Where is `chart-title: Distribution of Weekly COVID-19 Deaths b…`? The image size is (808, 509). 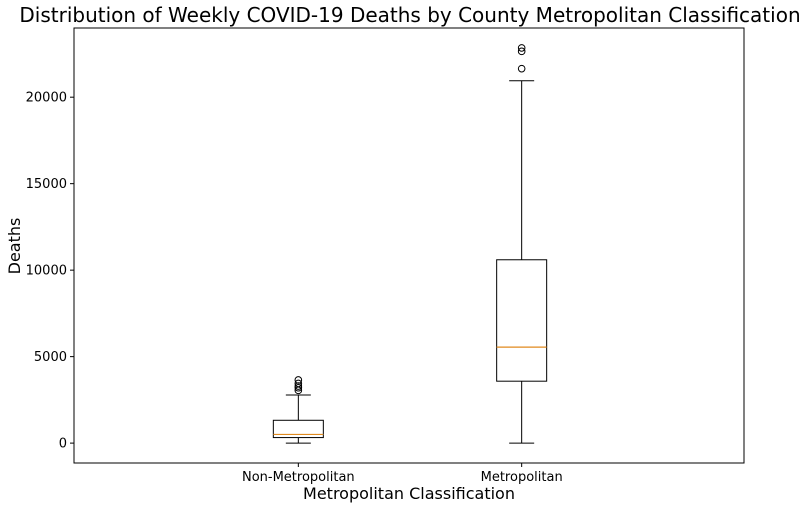
chart-title: Distribution of Weekly COVID-19 Deaths b… is located at coordinates (409, 15).